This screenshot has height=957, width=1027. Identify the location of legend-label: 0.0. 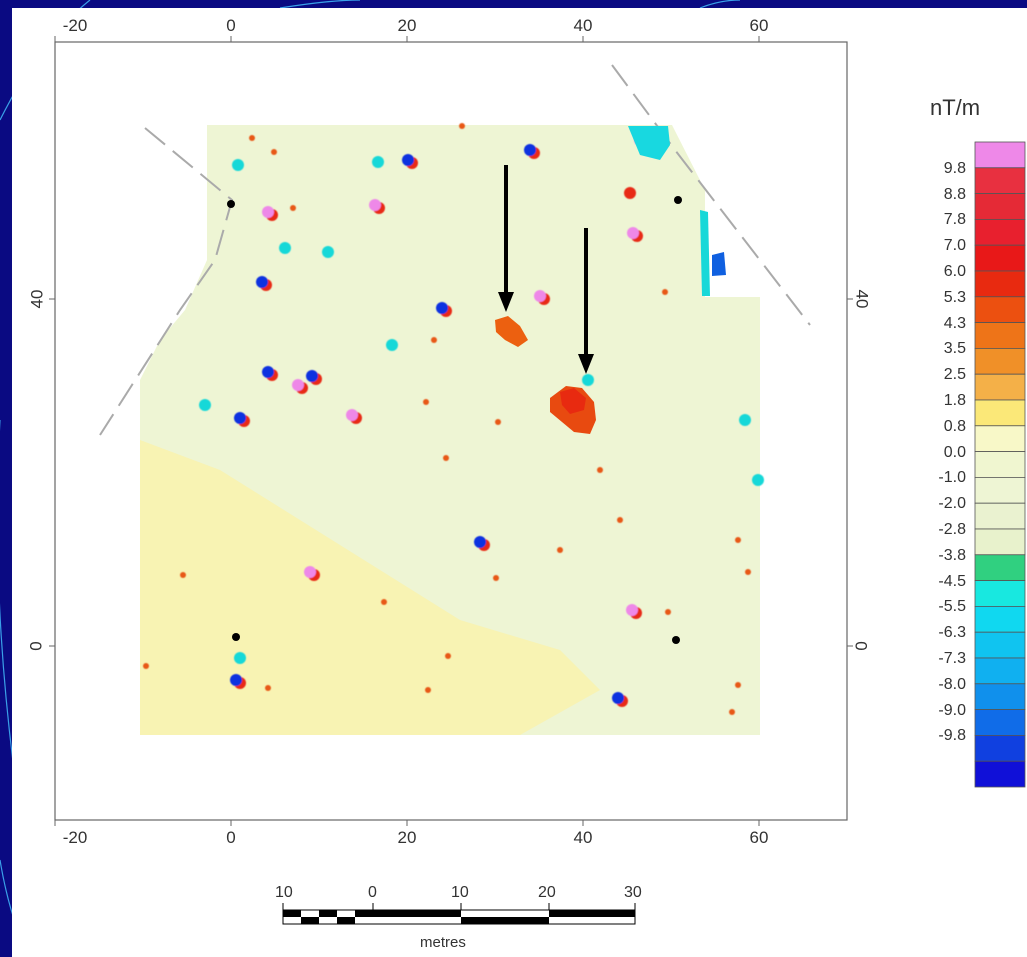
(954, 452).